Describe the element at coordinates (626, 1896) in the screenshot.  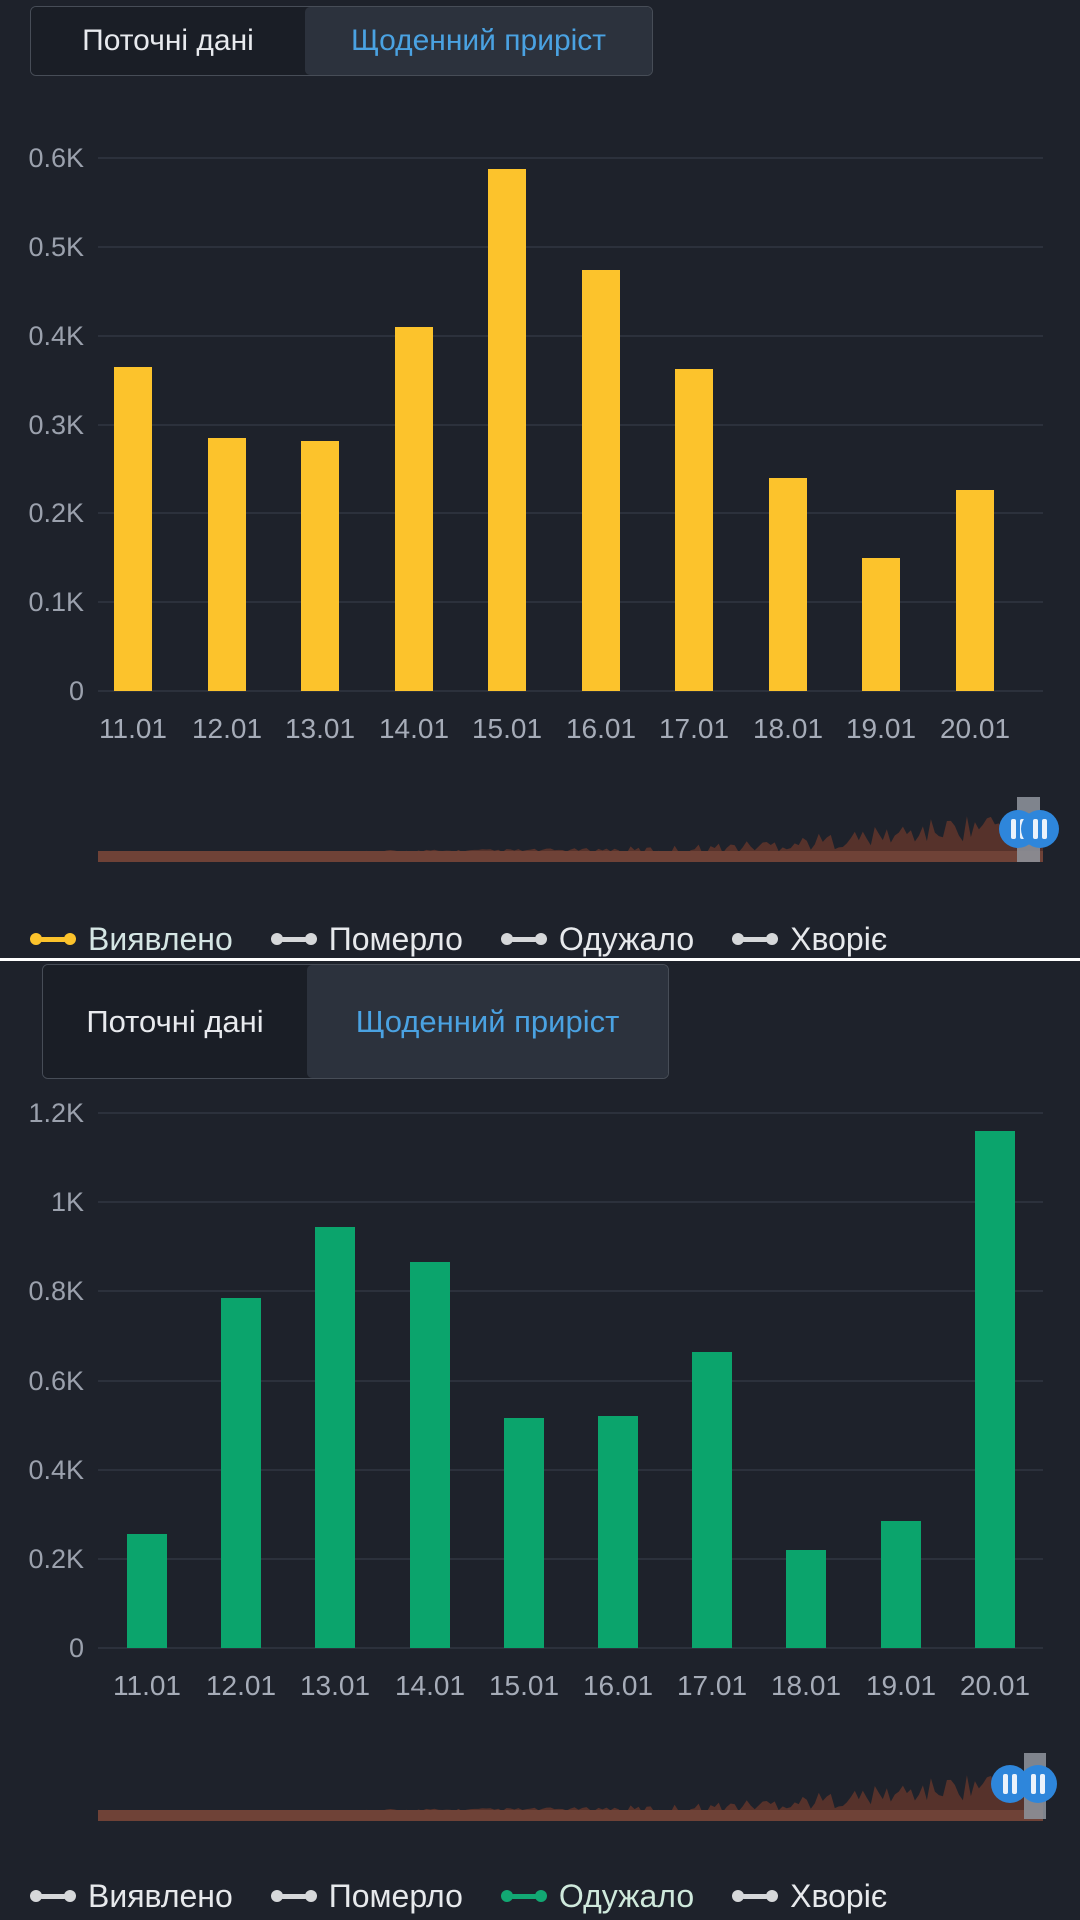
I see `legend-label: Одужало` at that location.